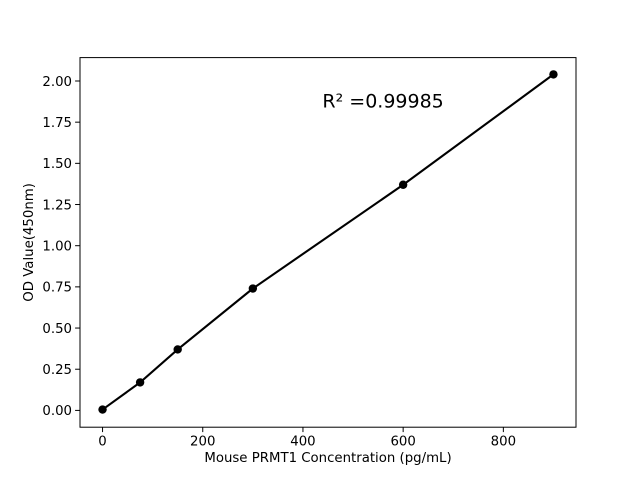  Describe the element at coordinates (57, 246) in the screenshot. I see `y-axis-tick-label: 1.00` at that location.